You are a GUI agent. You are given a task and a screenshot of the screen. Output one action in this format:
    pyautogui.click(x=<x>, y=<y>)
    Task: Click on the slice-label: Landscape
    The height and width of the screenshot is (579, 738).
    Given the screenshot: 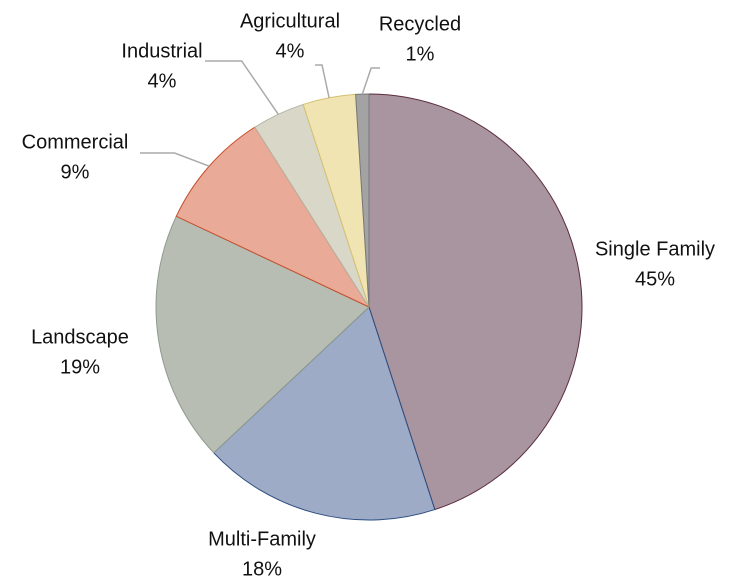 What is the action you would take?
    pyautogui.click(x=80, y=337)
    